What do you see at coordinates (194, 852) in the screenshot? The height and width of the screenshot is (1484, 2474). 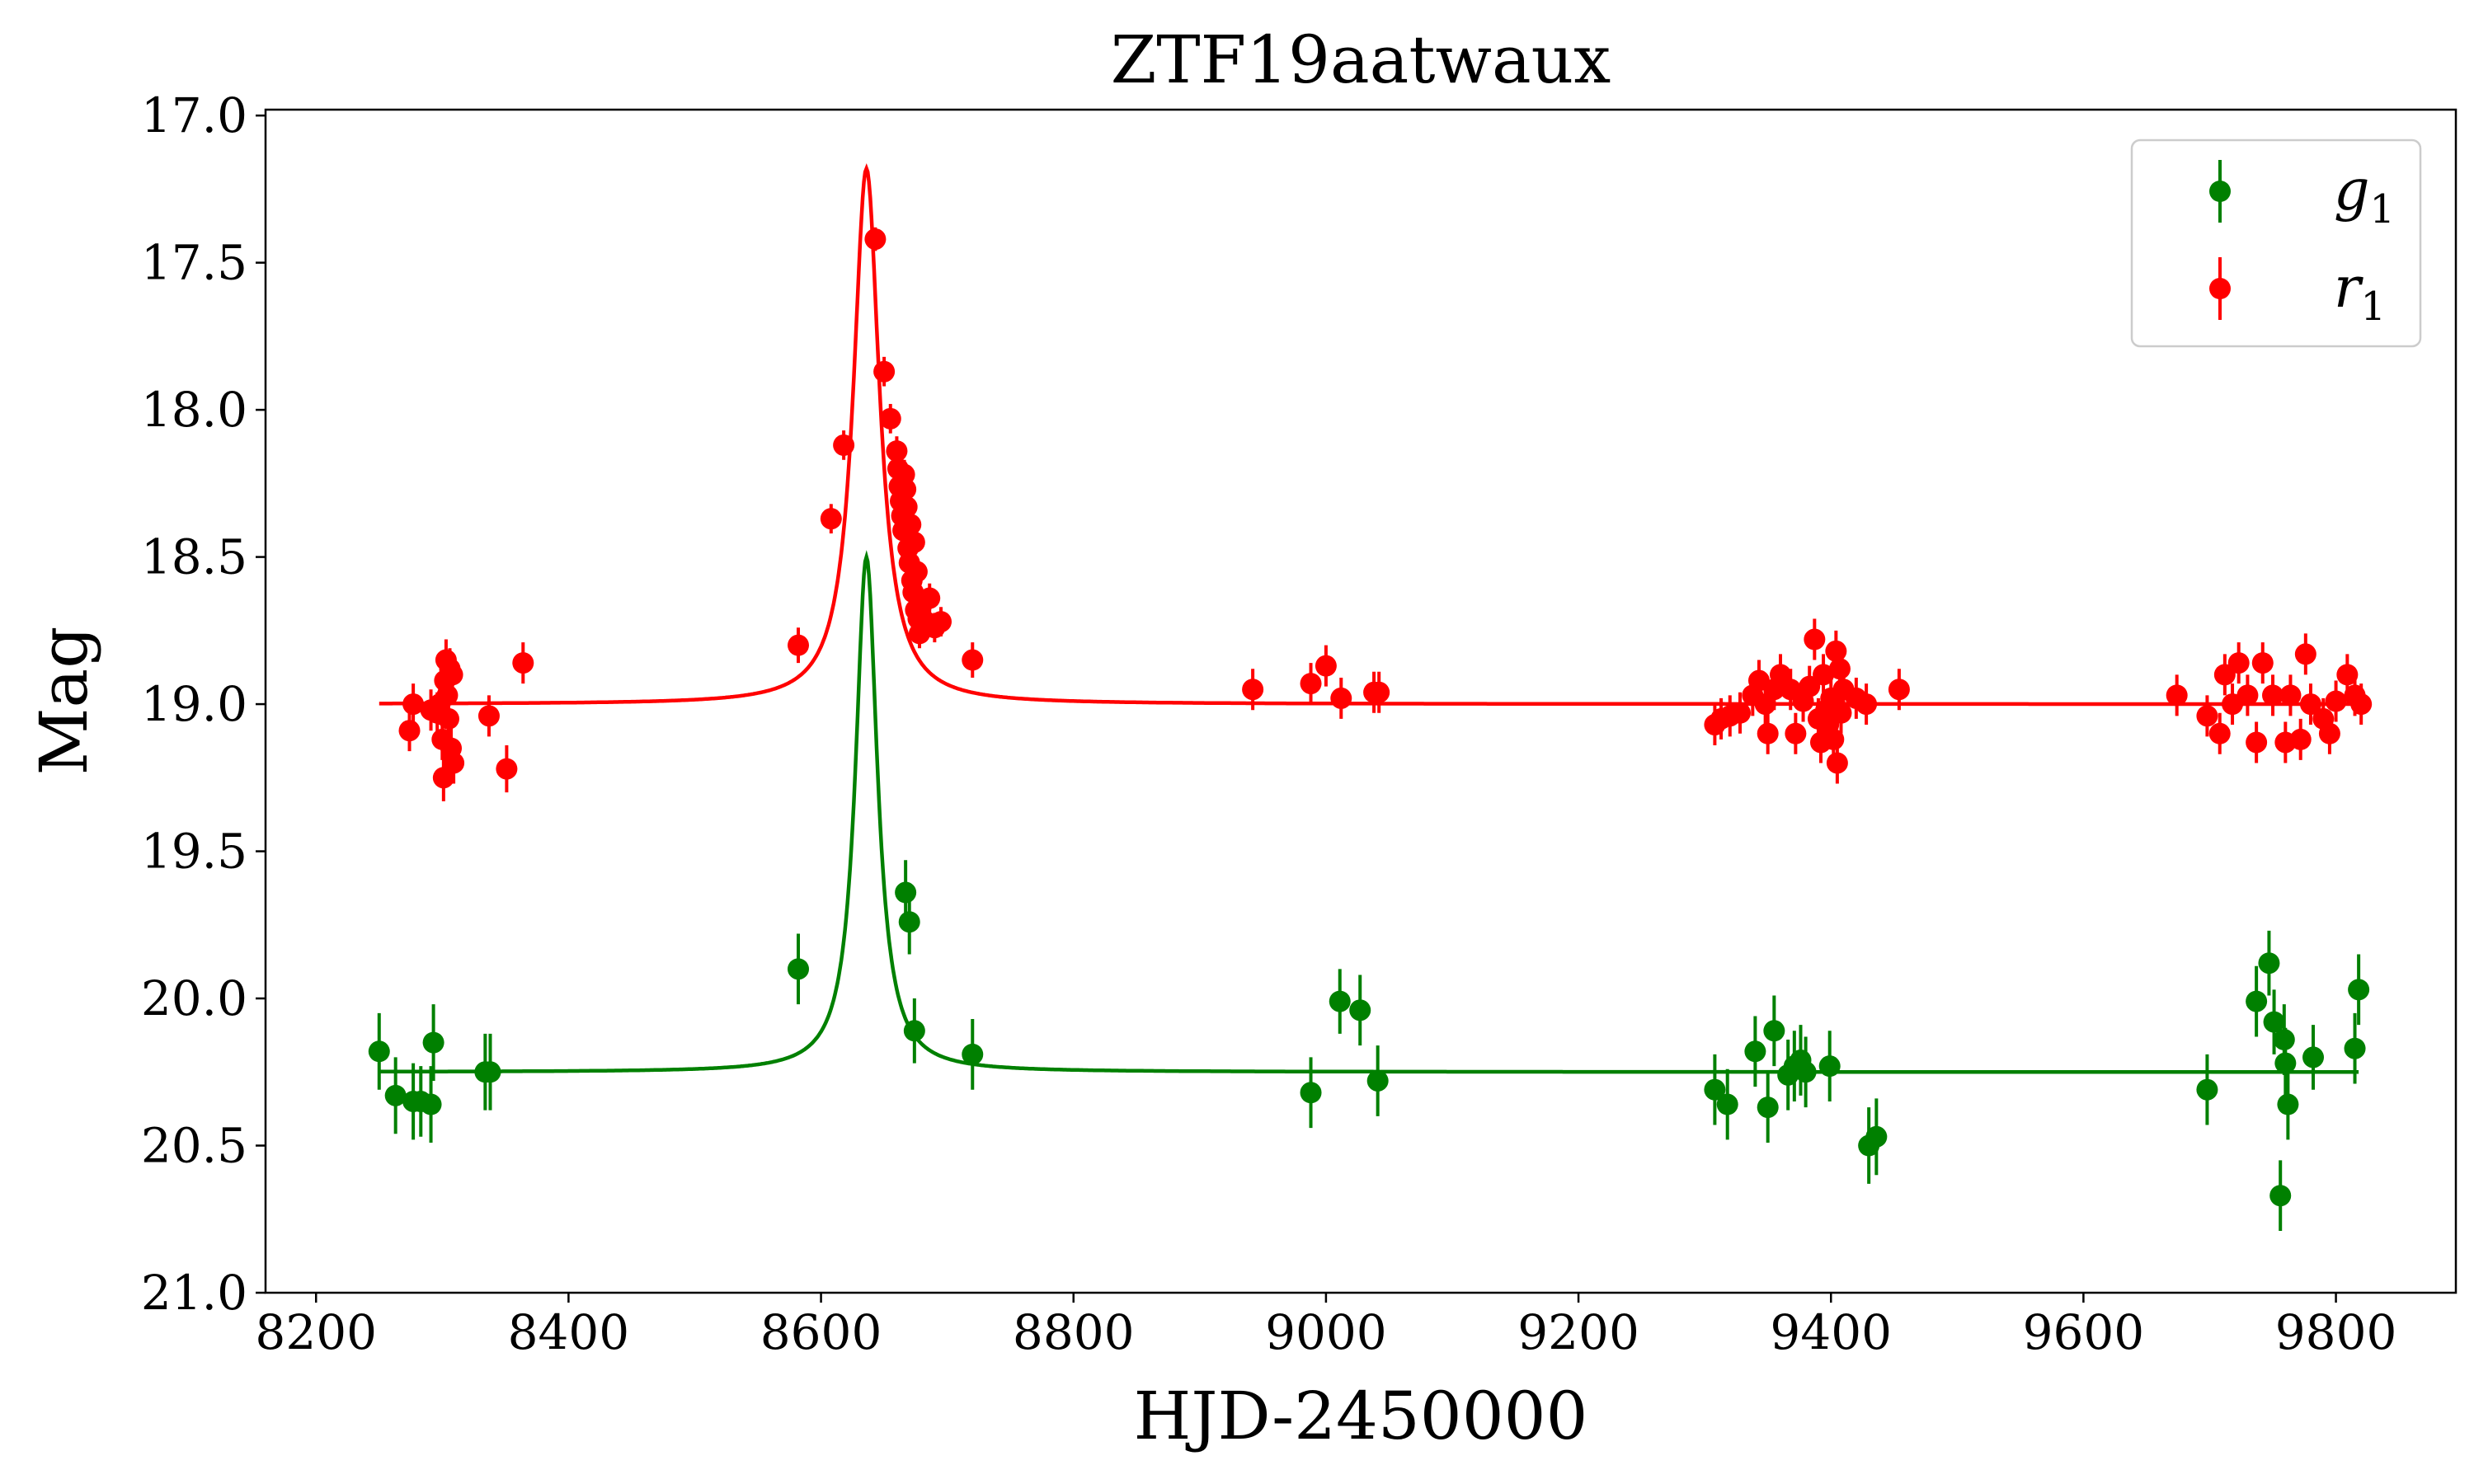 I see `y-tick-label: 19.5` at bounding box center [194, 852].